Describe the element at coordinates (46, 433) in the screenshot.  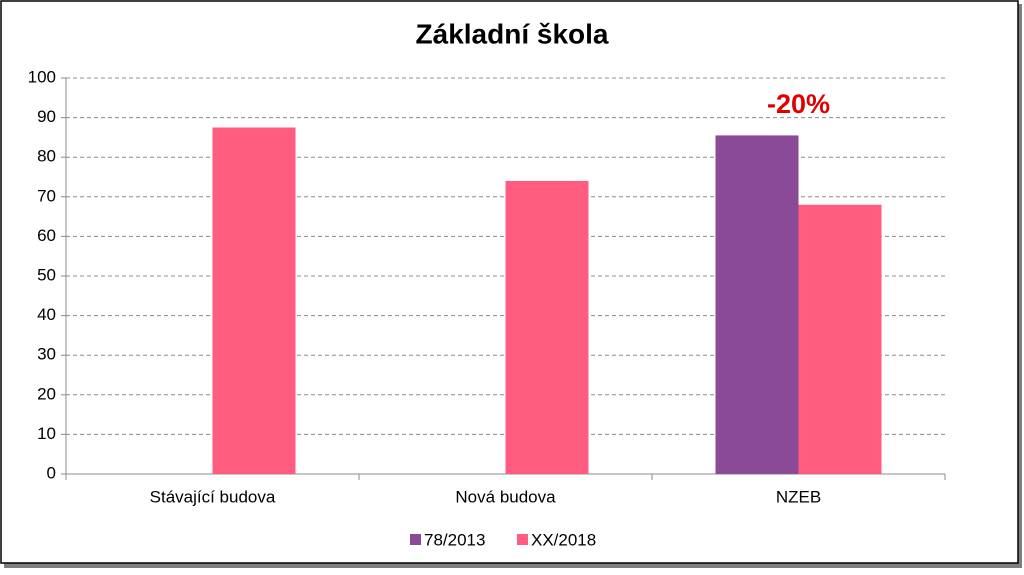
I see `y-tick-label: 10` at that location.